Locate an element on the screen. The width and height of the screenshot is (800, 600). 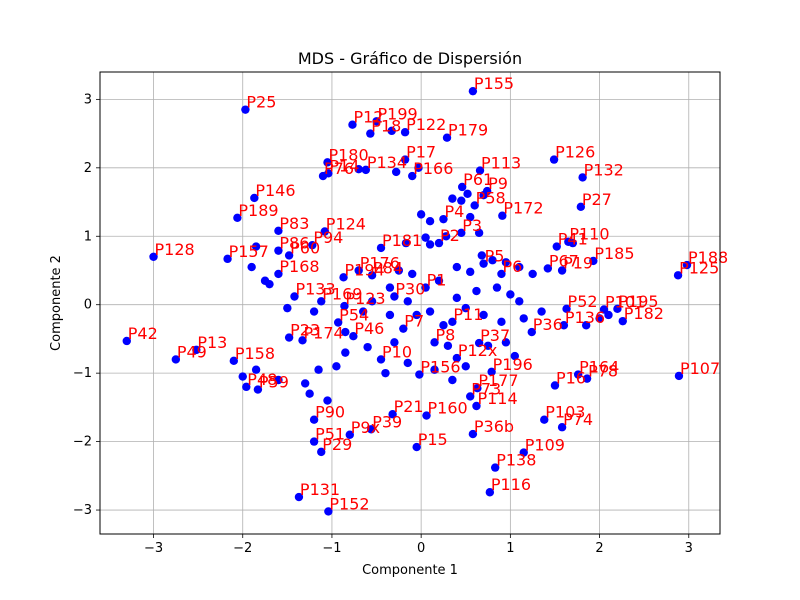
point-label: P134 is located at coordinates (387, 162).